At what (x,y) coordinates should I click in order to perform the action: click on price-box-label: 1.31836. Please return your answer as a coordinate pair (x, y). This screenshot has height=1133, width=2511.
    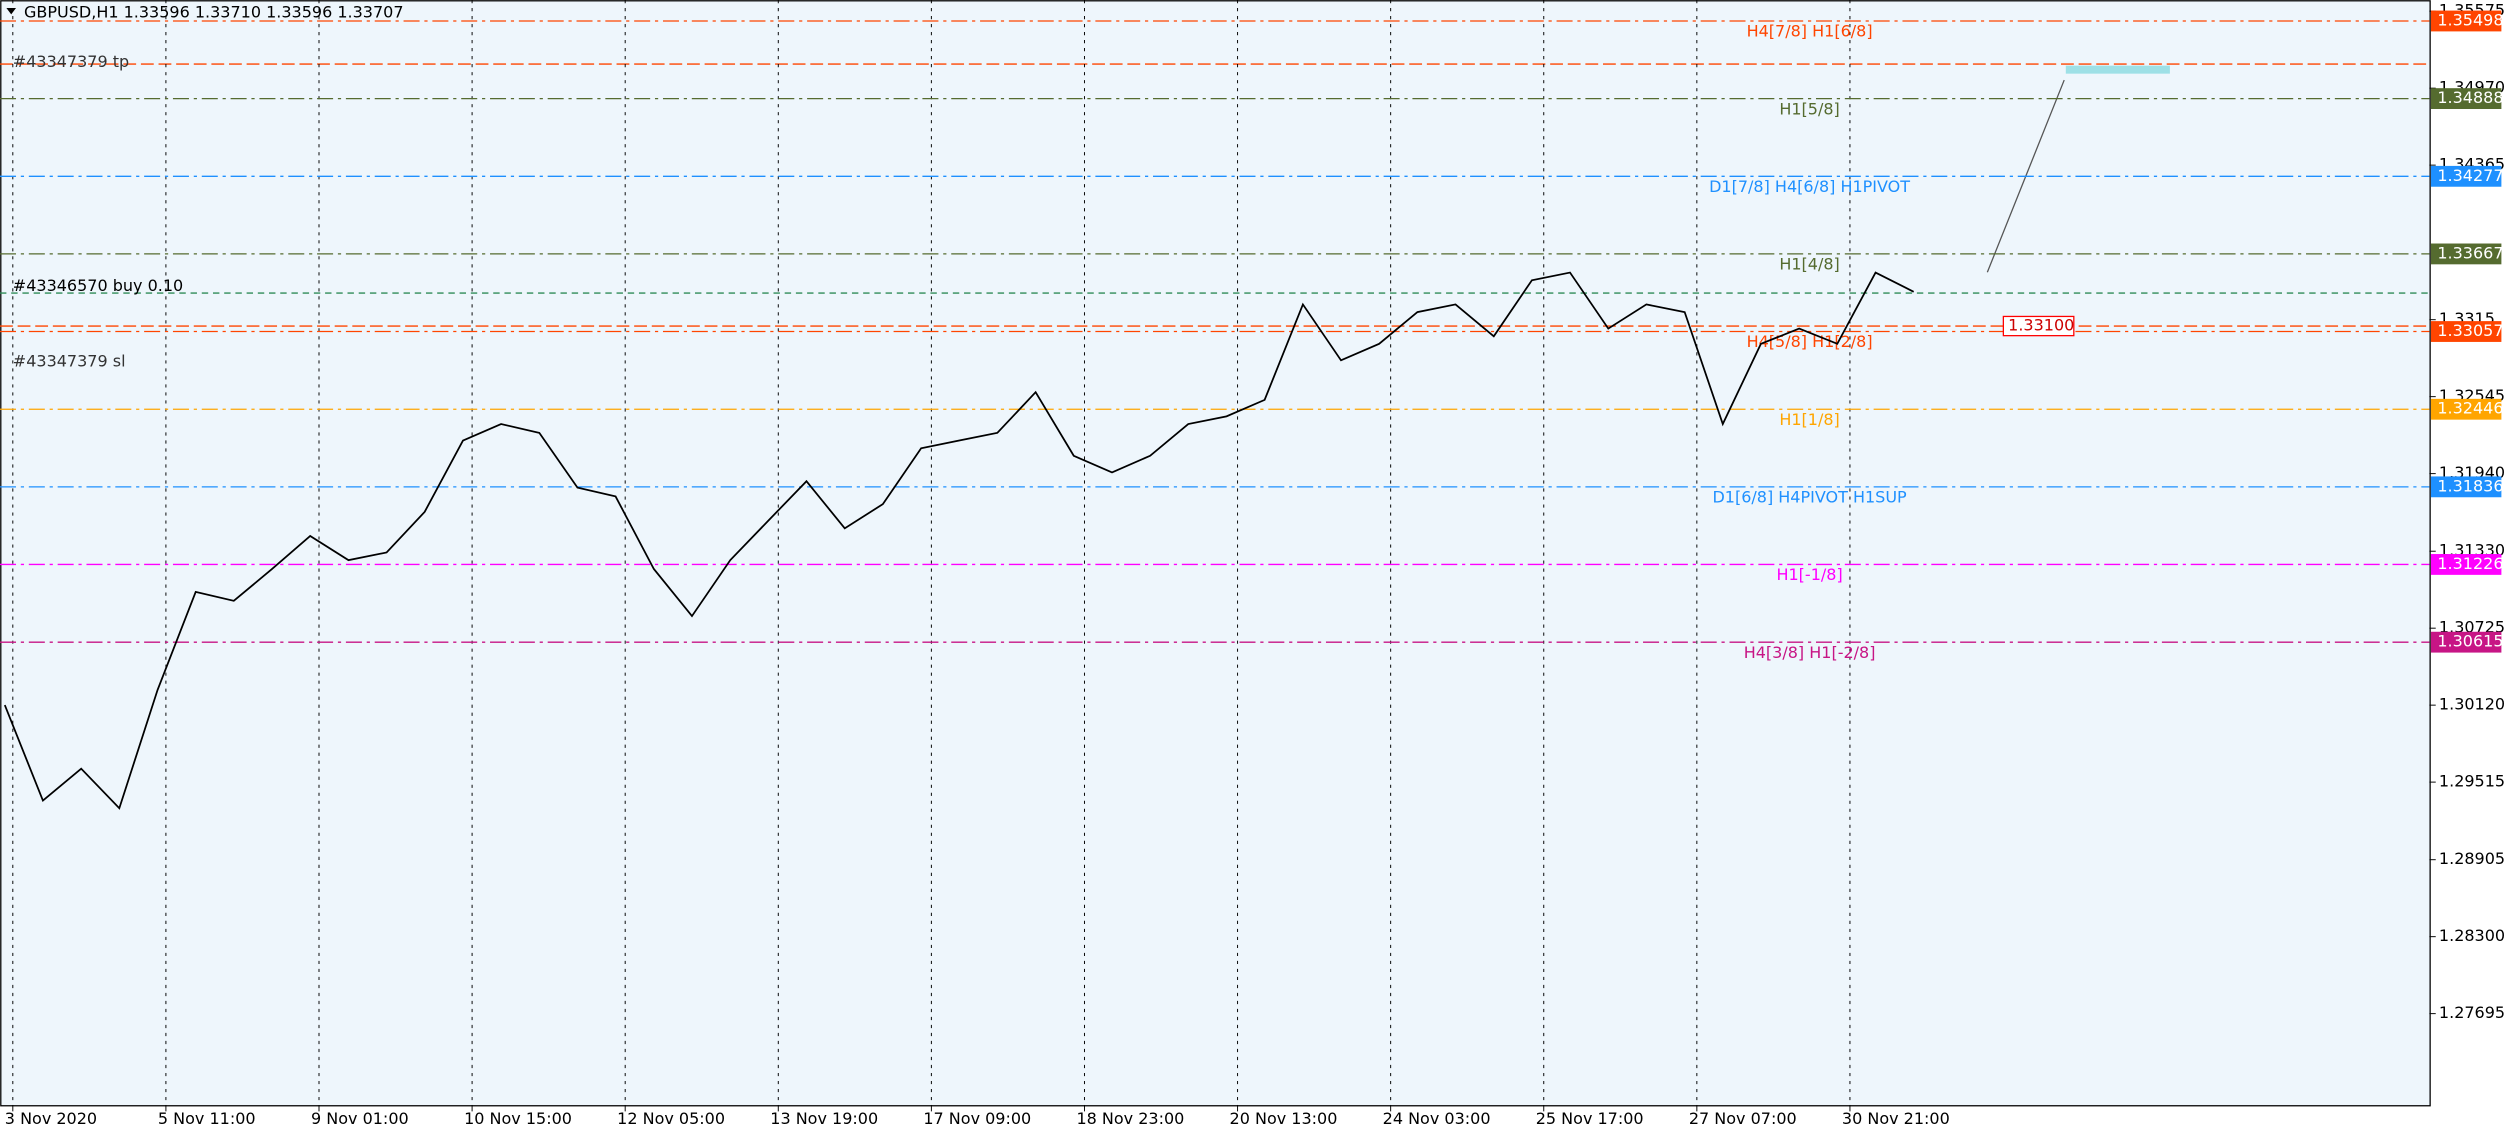
    Looking at the image, I should click on (2470, 485).